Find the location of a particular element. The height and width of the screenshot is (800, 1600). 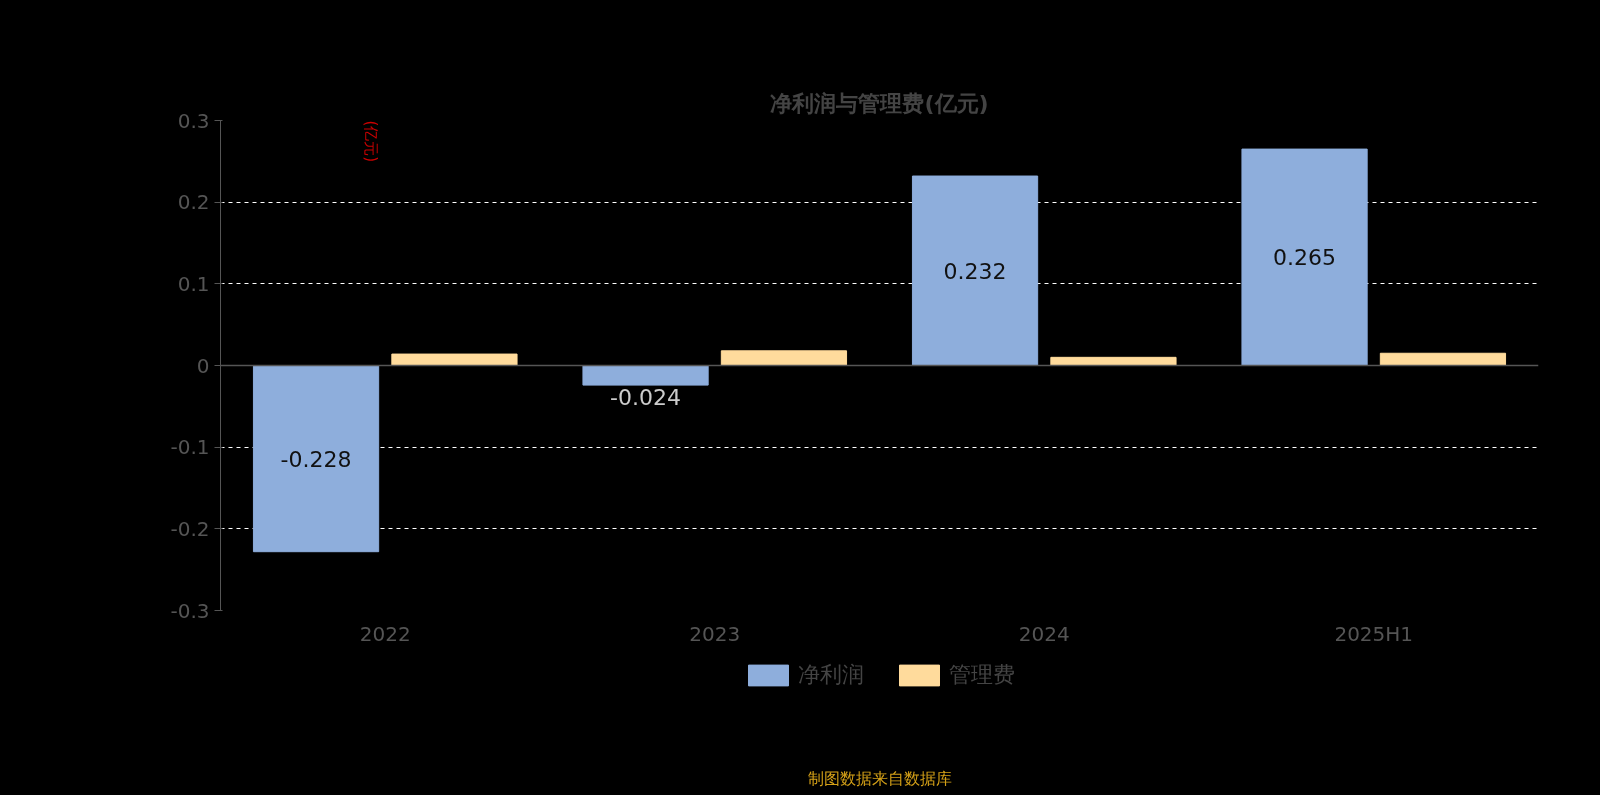

data-label: 0.232 is located at coordinates (975, 271).